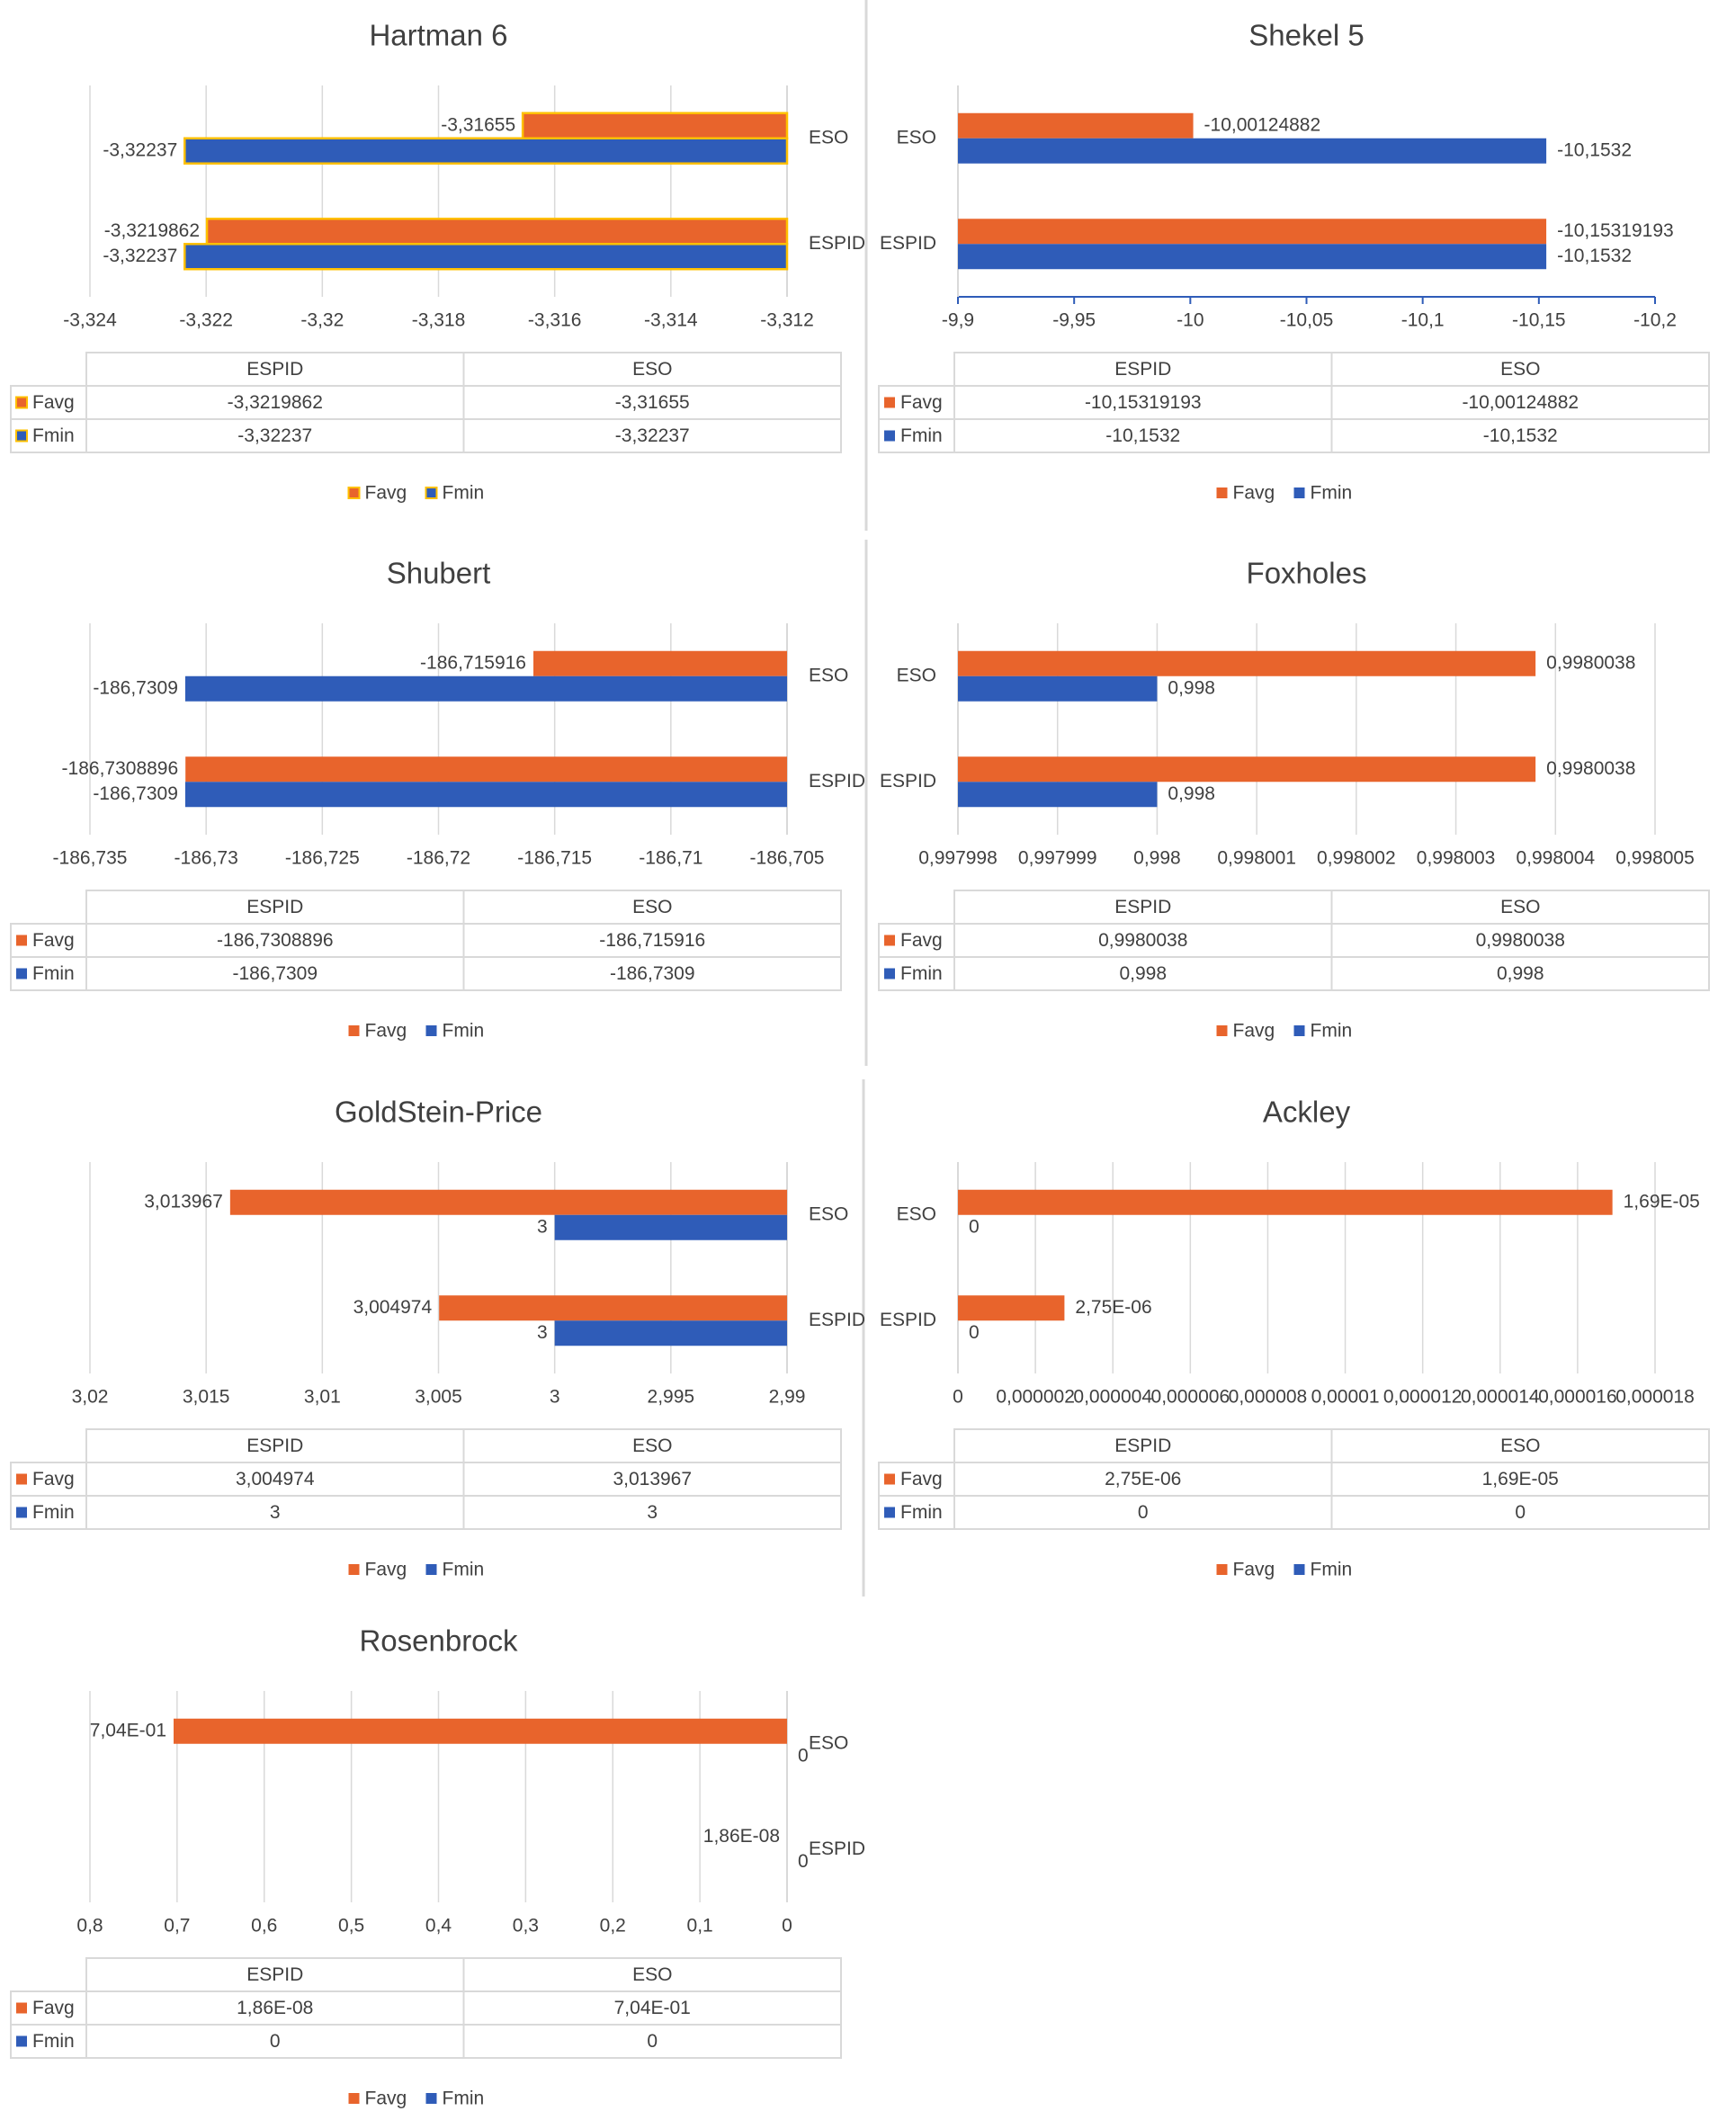  What do you see at coordinates (473, 662) in the screenshot?
I see `data-label: -186,715916` at bounding box center [473, 662].